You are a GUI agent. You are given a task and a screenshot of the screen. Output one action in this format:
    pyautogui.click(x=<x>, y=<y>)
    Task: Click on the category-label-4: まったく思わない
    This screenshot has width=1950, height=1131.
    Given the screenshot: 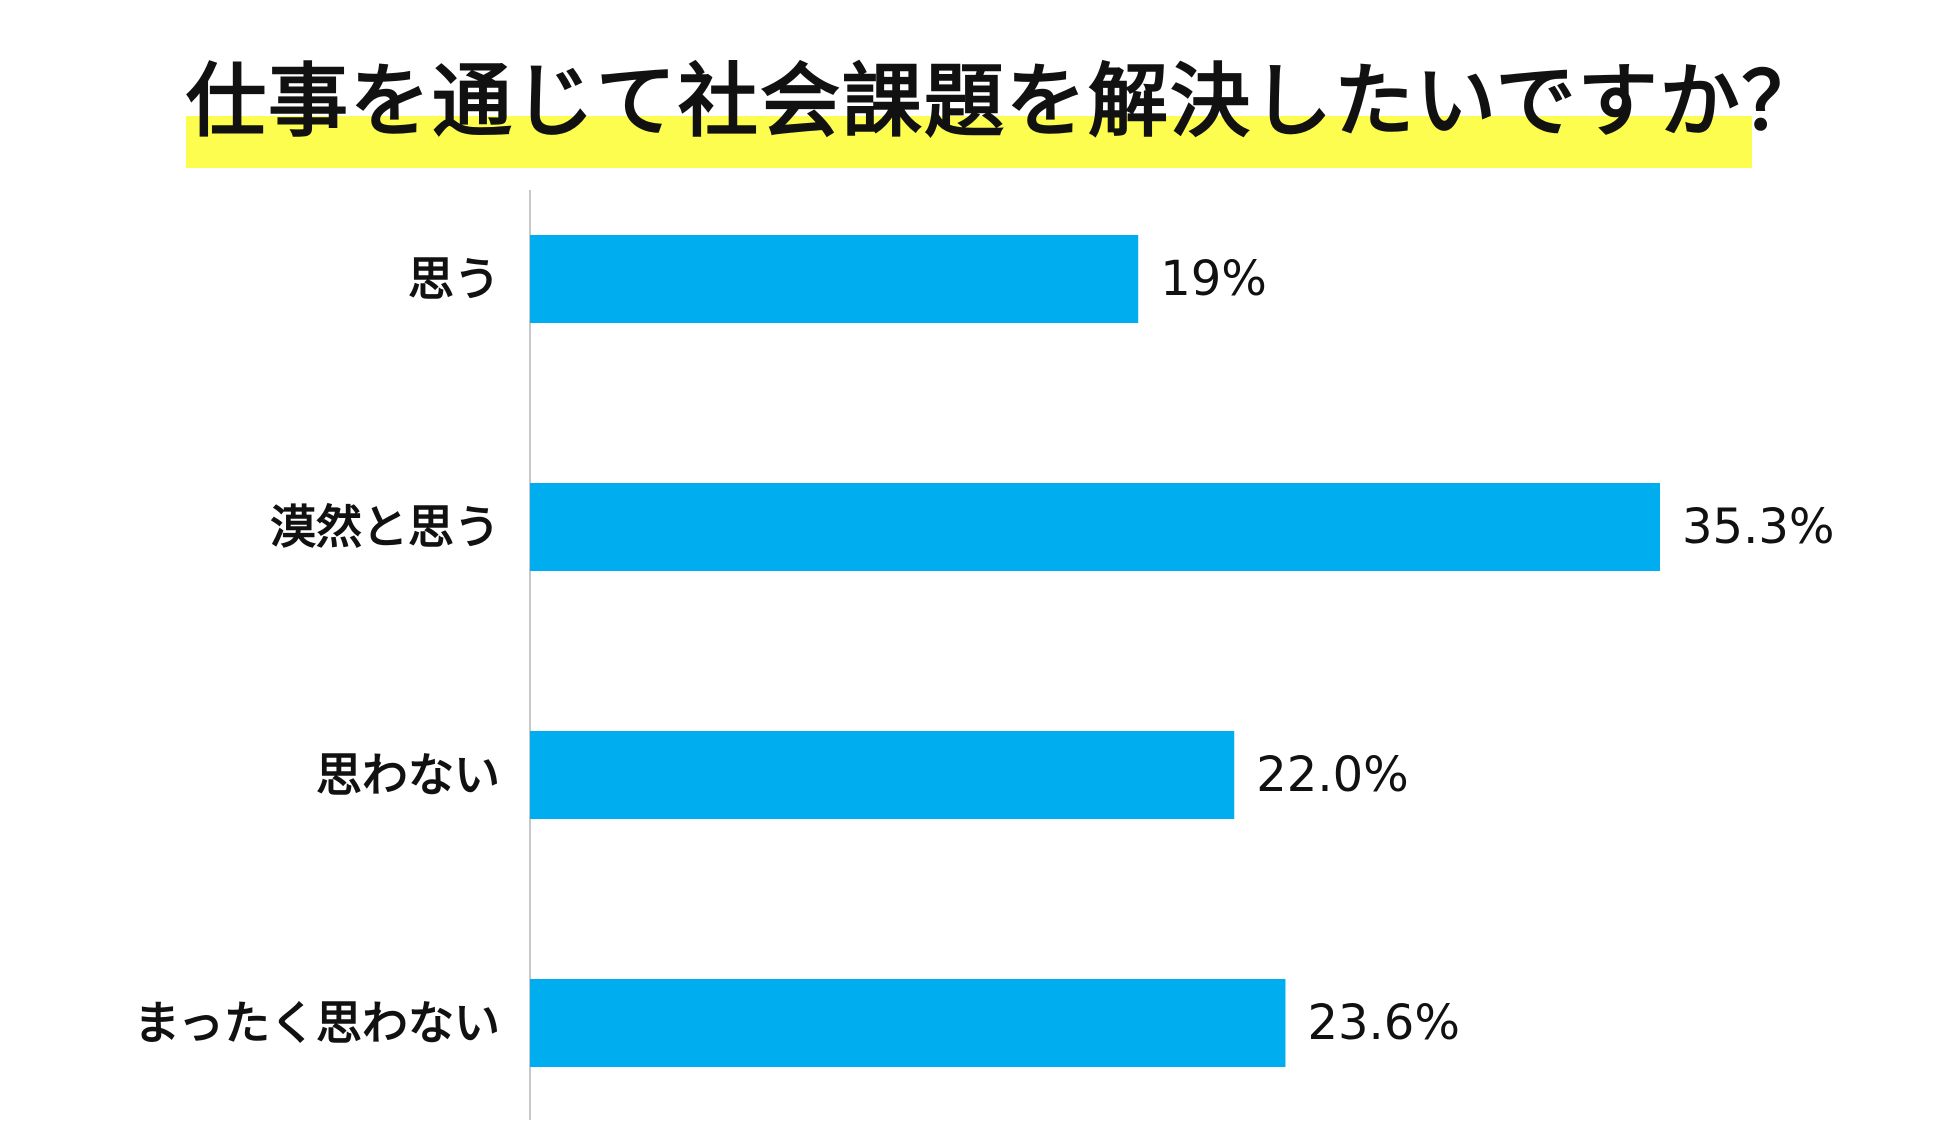 What is the action you would take?
    pyautogui.click(x=317, y=1023)
    